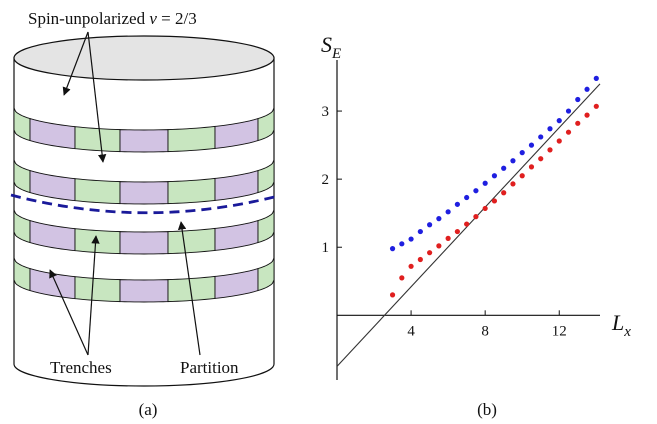  Describe the element at coordinates (148, 409) in the screenshot. I see `panel-a-label: (a)` at that location.